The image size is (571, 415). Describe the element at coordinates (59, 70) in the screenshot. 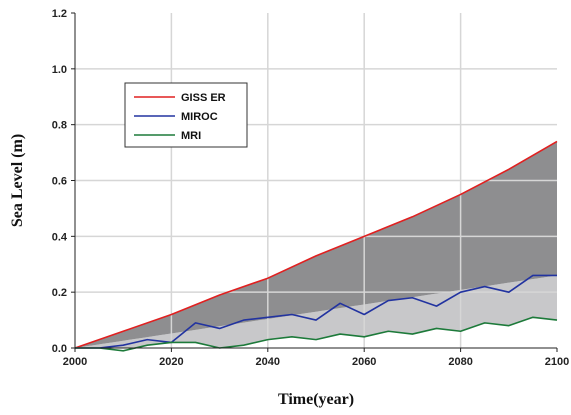

I see `y-tick-label: 1.0` at that location.